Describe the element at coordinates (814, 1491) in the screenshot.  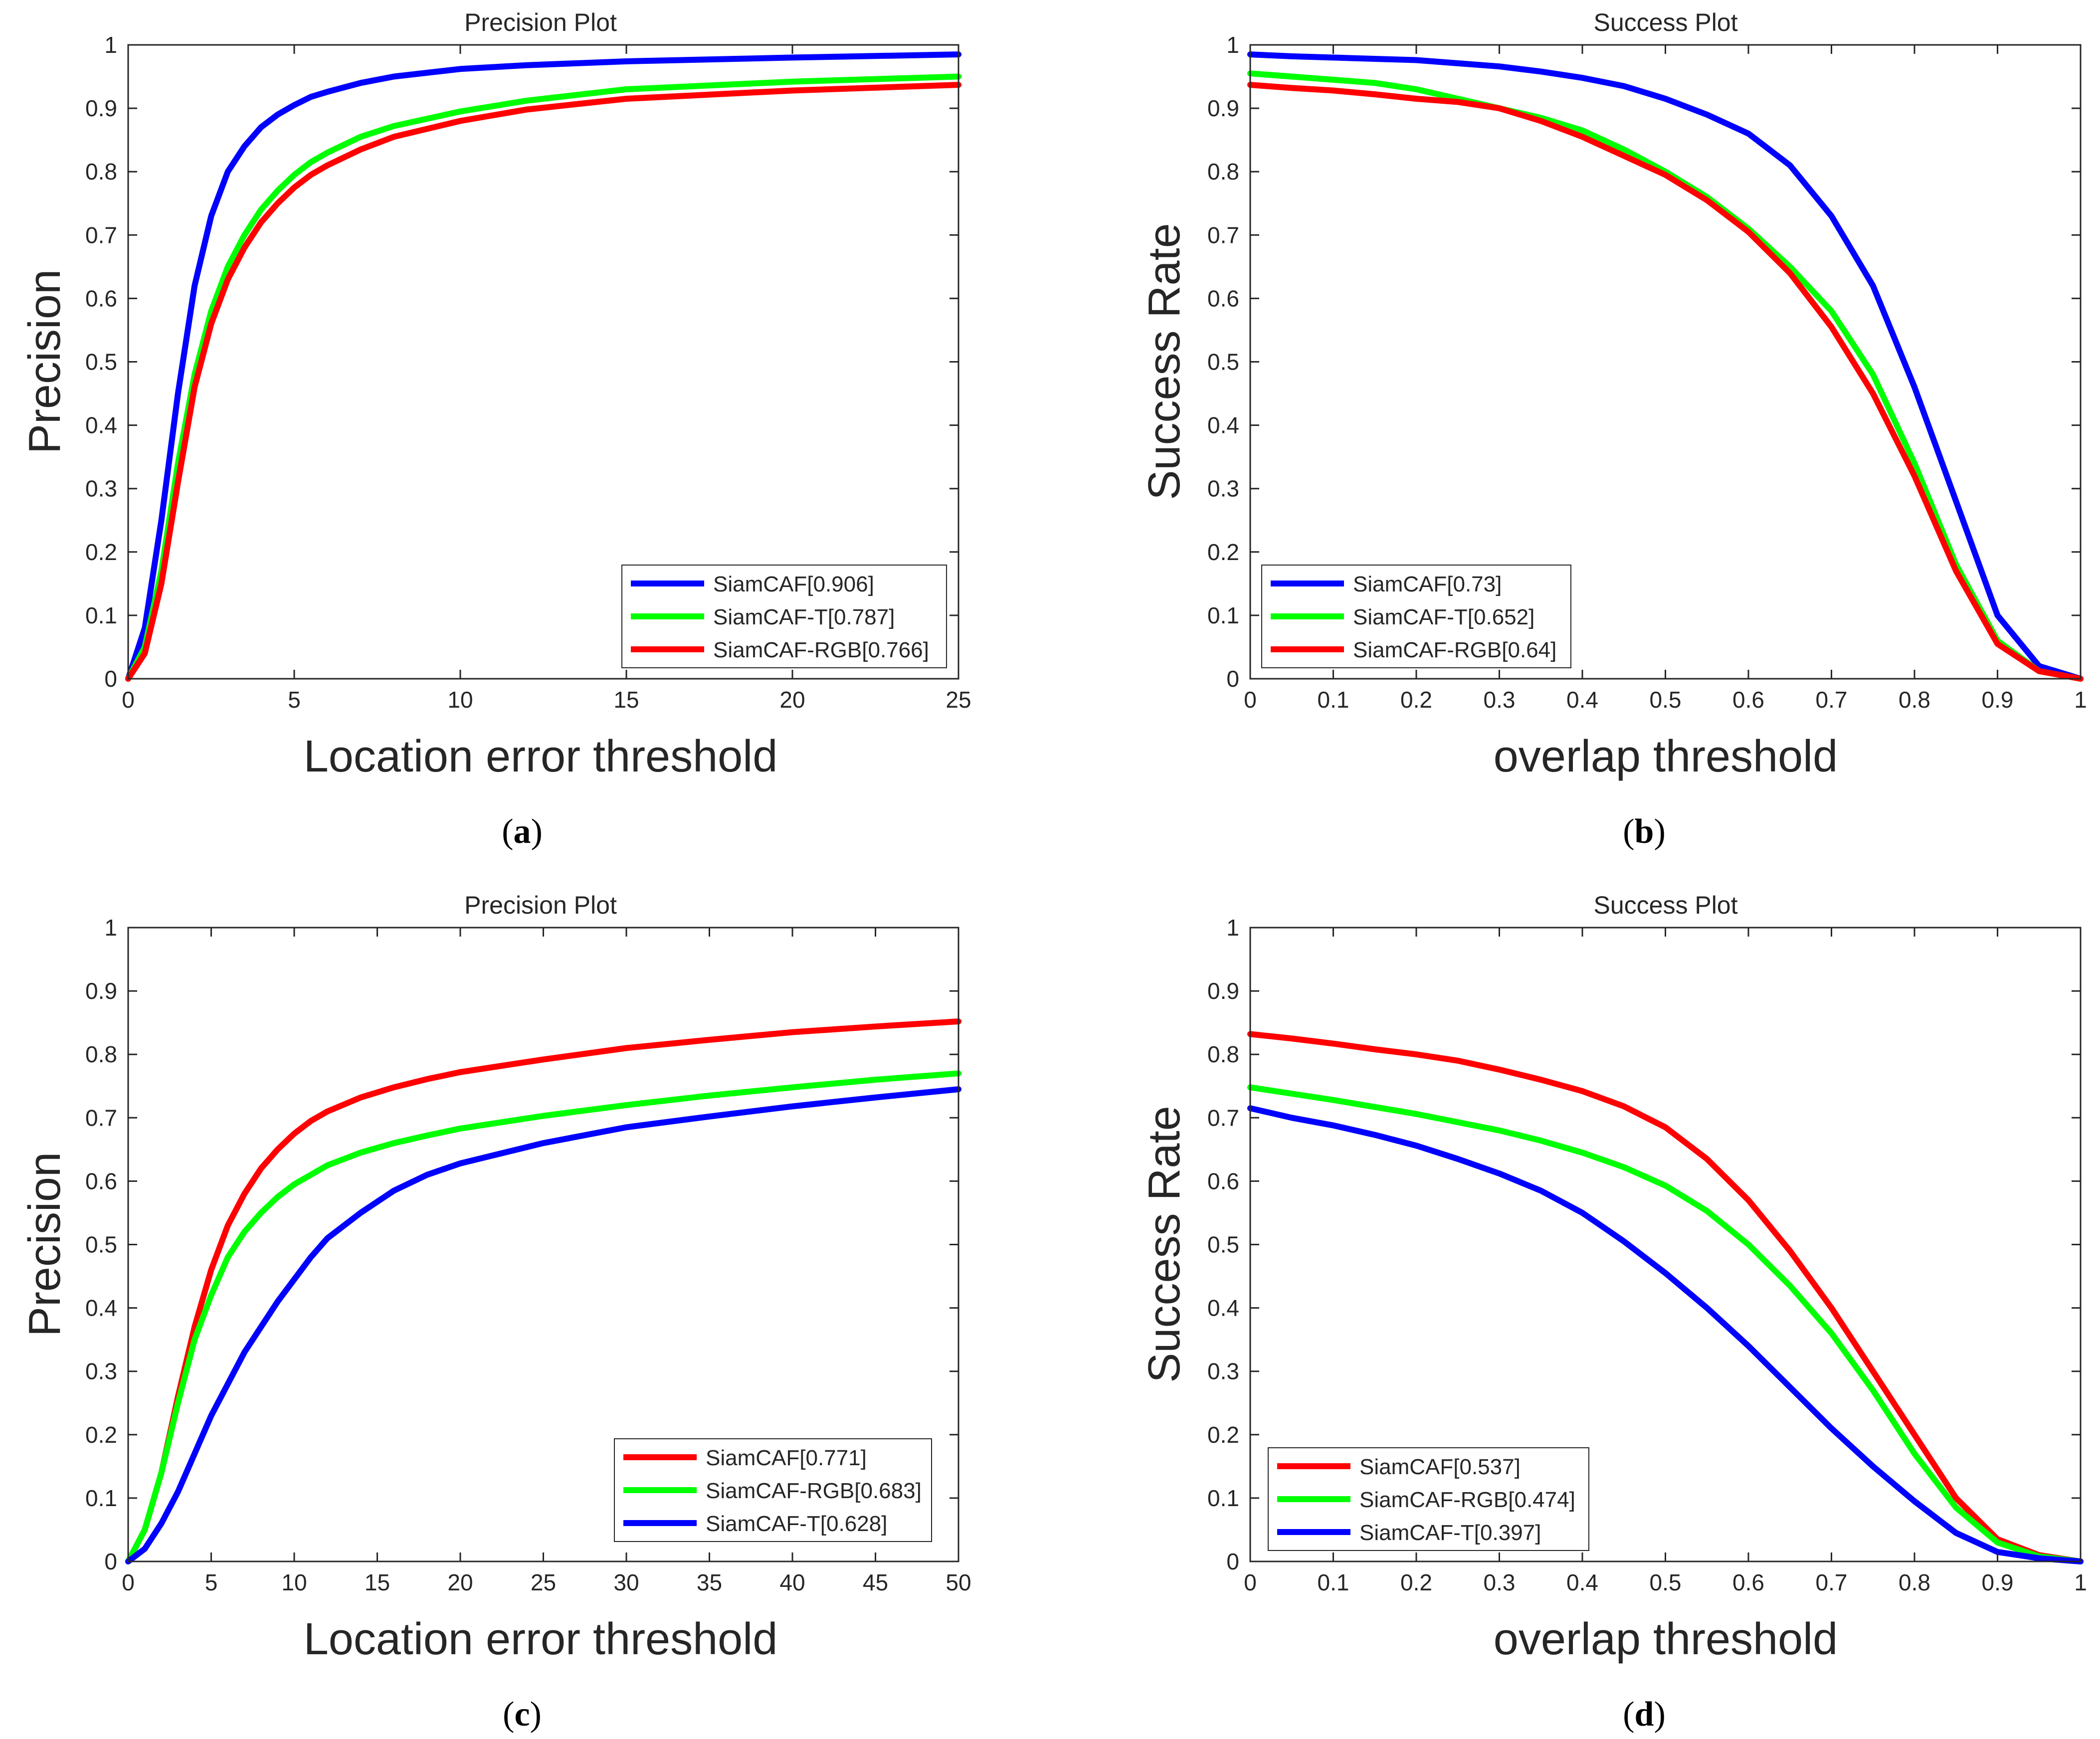
I see `legend-label: SiamCAF-RGB[0.683]` at that location.